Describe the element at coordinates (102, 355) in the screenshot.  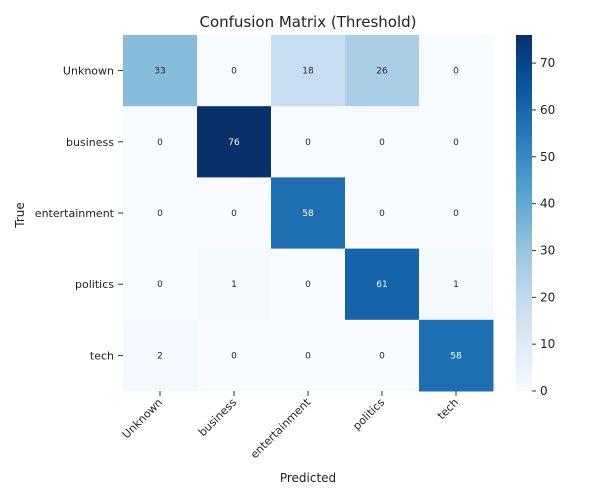
I see `y-tick-label: tech` at that location.